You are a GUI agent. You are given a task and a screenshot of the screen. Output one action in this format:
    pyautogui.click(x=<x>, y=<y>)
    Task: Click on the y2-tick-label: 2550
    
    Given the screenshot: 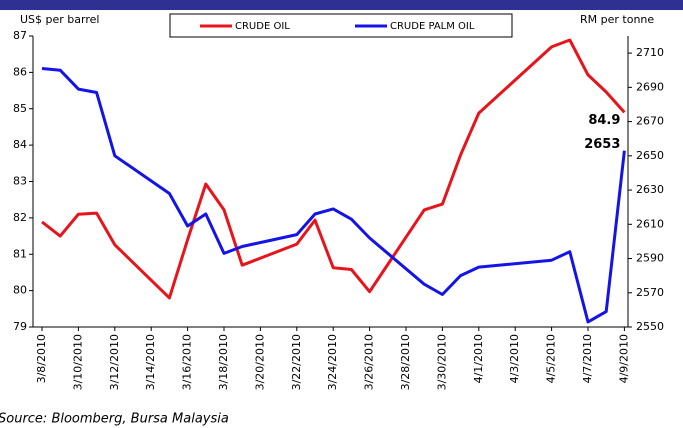 What is the action you would take?
    pyautogui.click(x=650, y=326)
    